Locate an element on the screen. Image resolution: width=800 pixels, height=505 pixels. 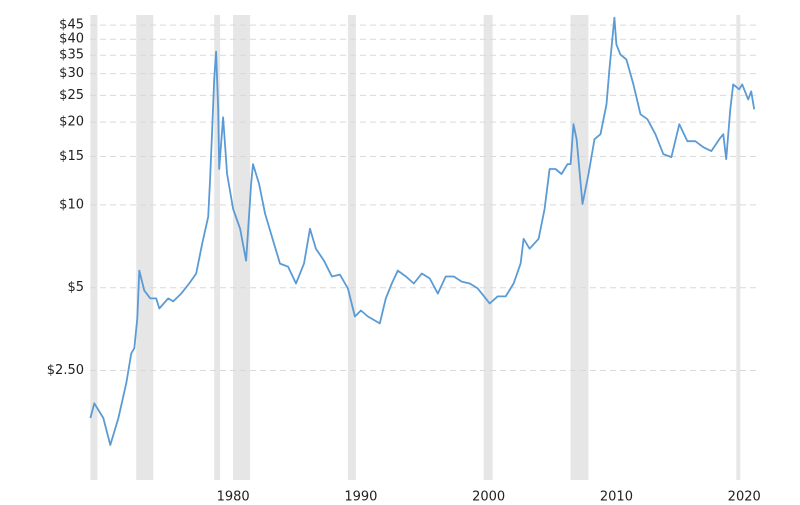
y-tick-label: $2.50 is located at coordinates (65, 370).